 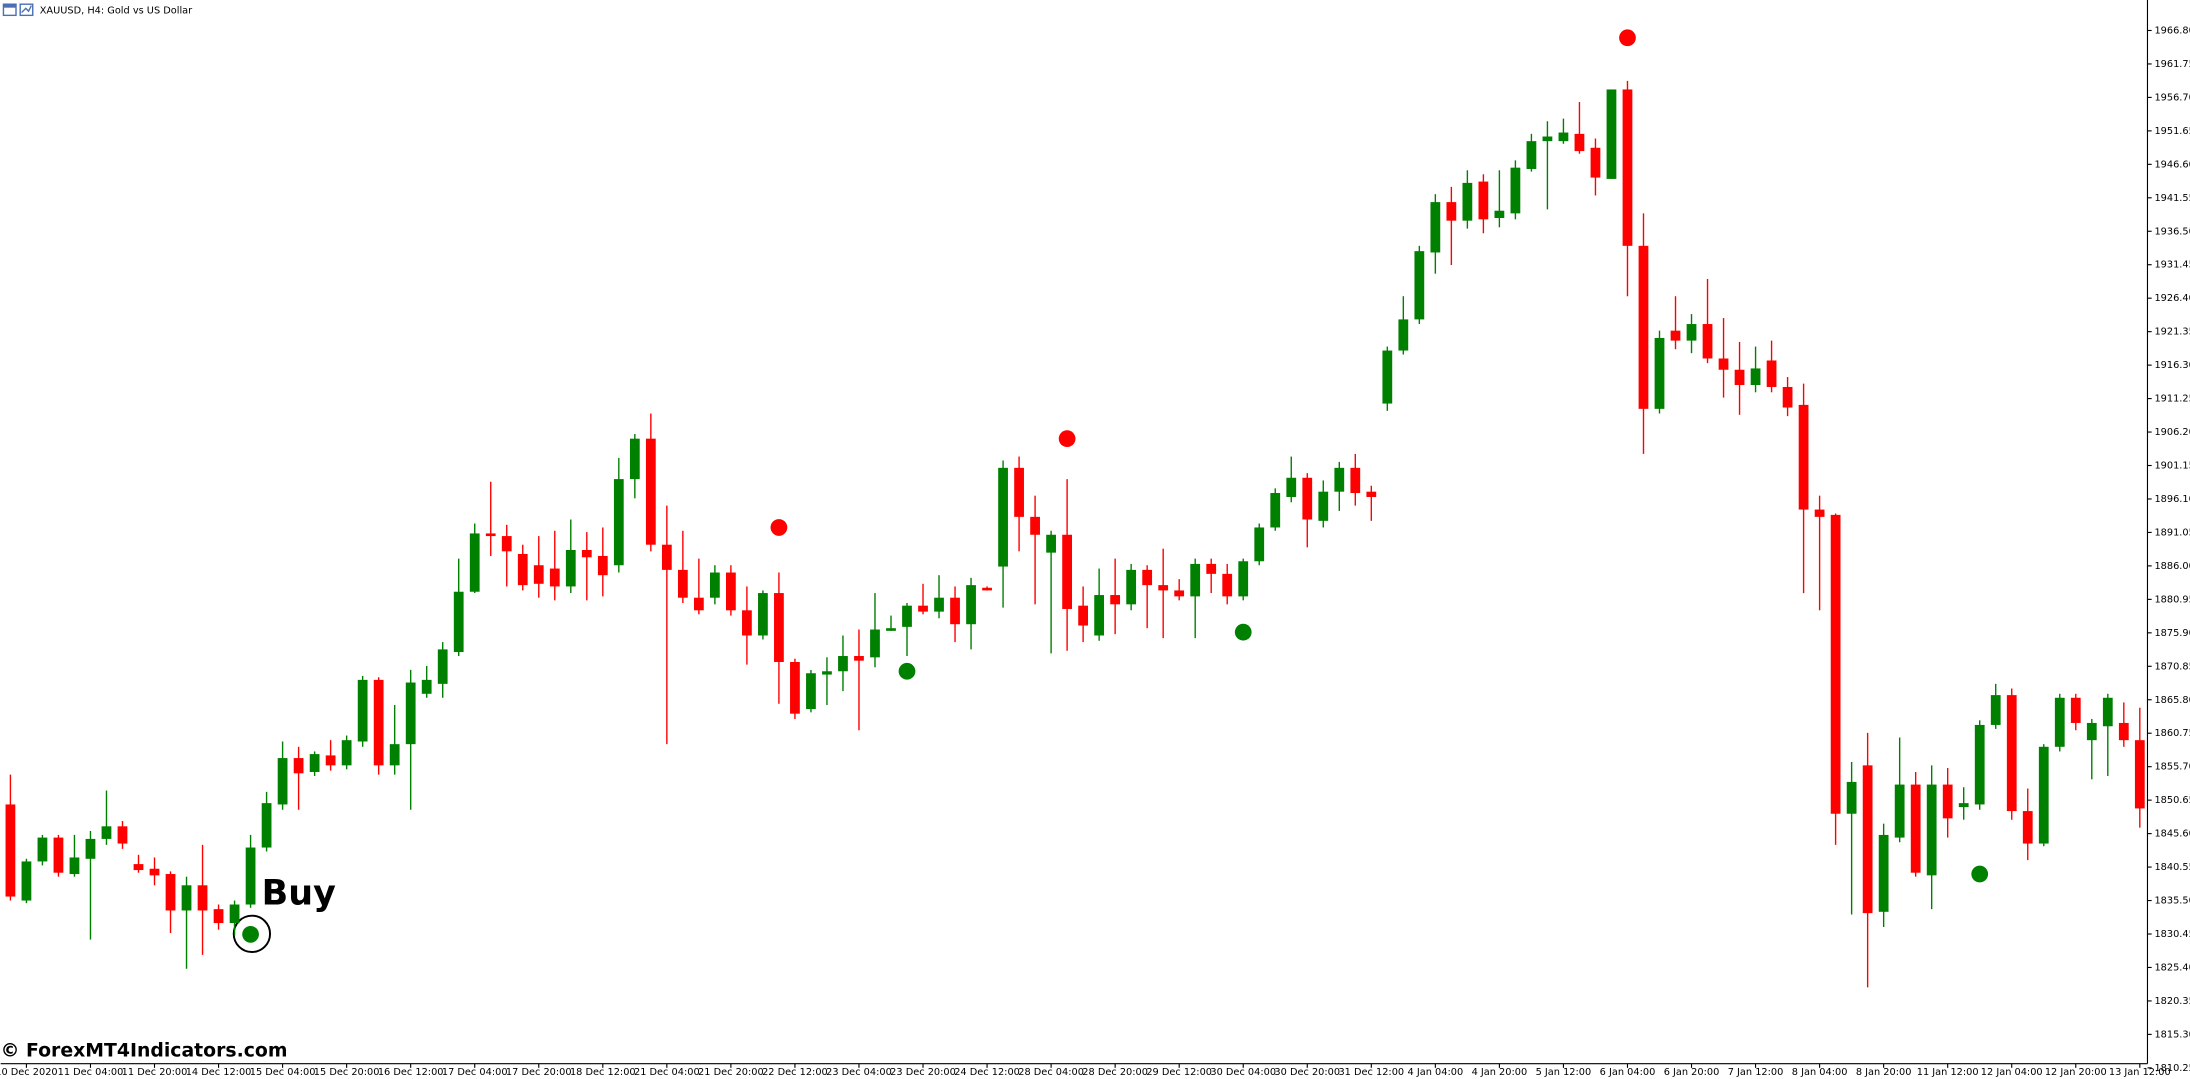 I want to click on x-tick-label: 23 Dec 04:00, so click(x=859, y=1072).